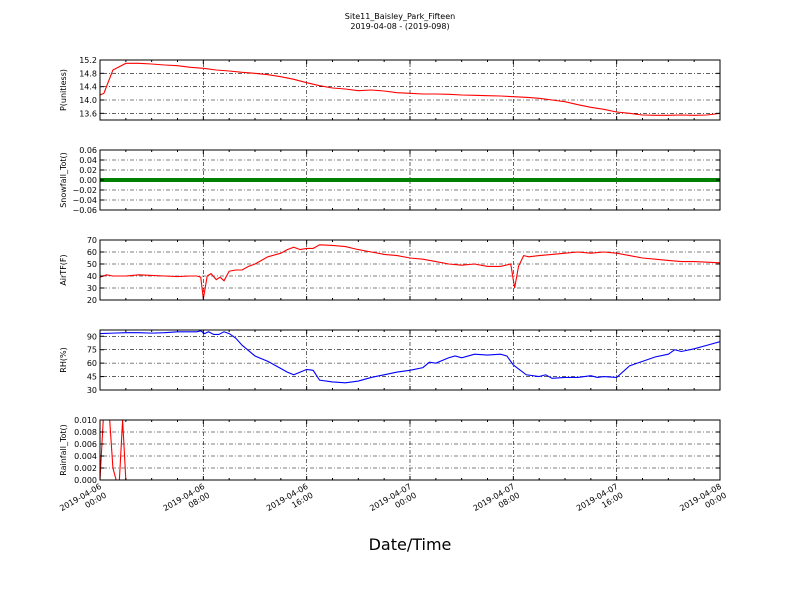 The width and height of the screenshot is (800, 600). Describe the element at coordinates (63, 359) in the screenshot. I see `y-axis-label: RH(%)` at that location.